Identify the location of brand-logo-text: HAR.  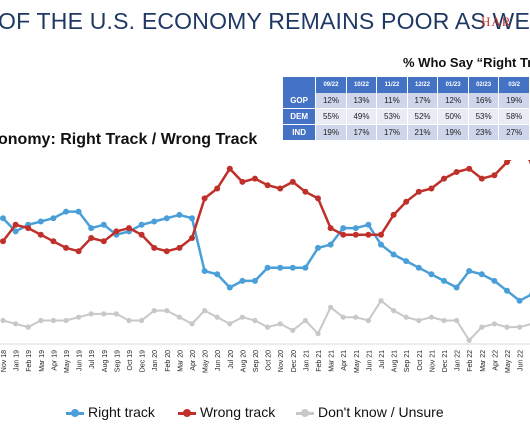
(496, 21).